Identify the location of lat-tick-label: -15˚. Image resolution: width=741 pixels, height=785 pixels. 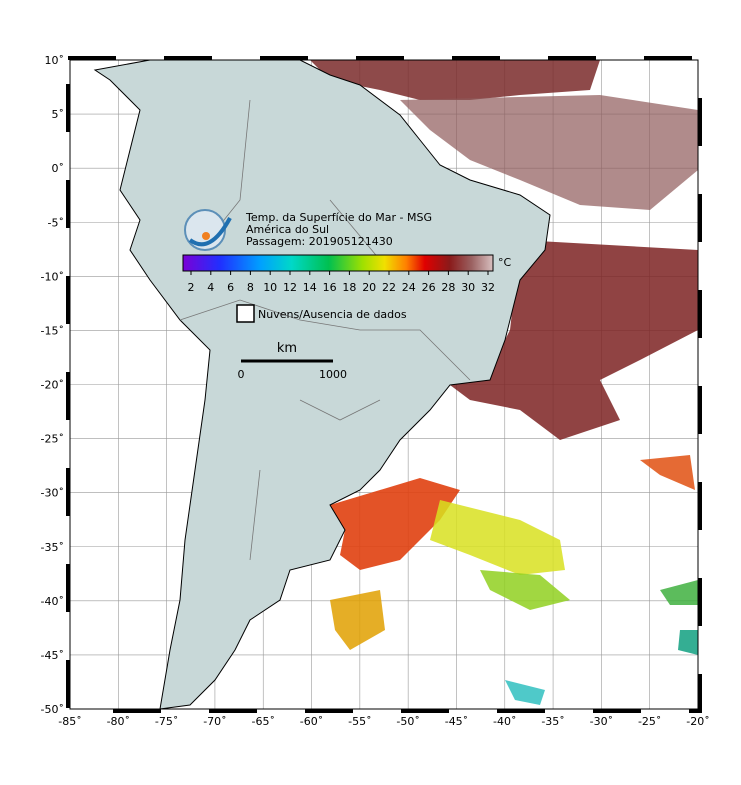
(52, 330).